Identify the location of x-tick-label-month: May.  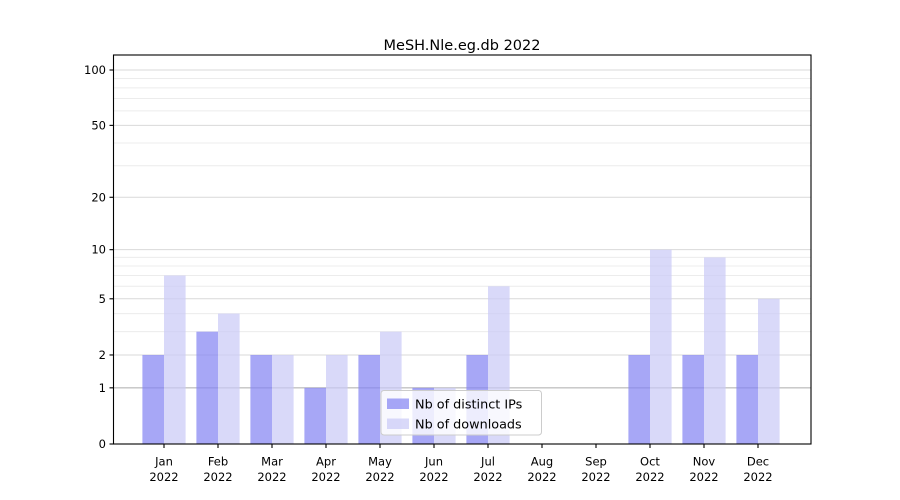
(380, 462).